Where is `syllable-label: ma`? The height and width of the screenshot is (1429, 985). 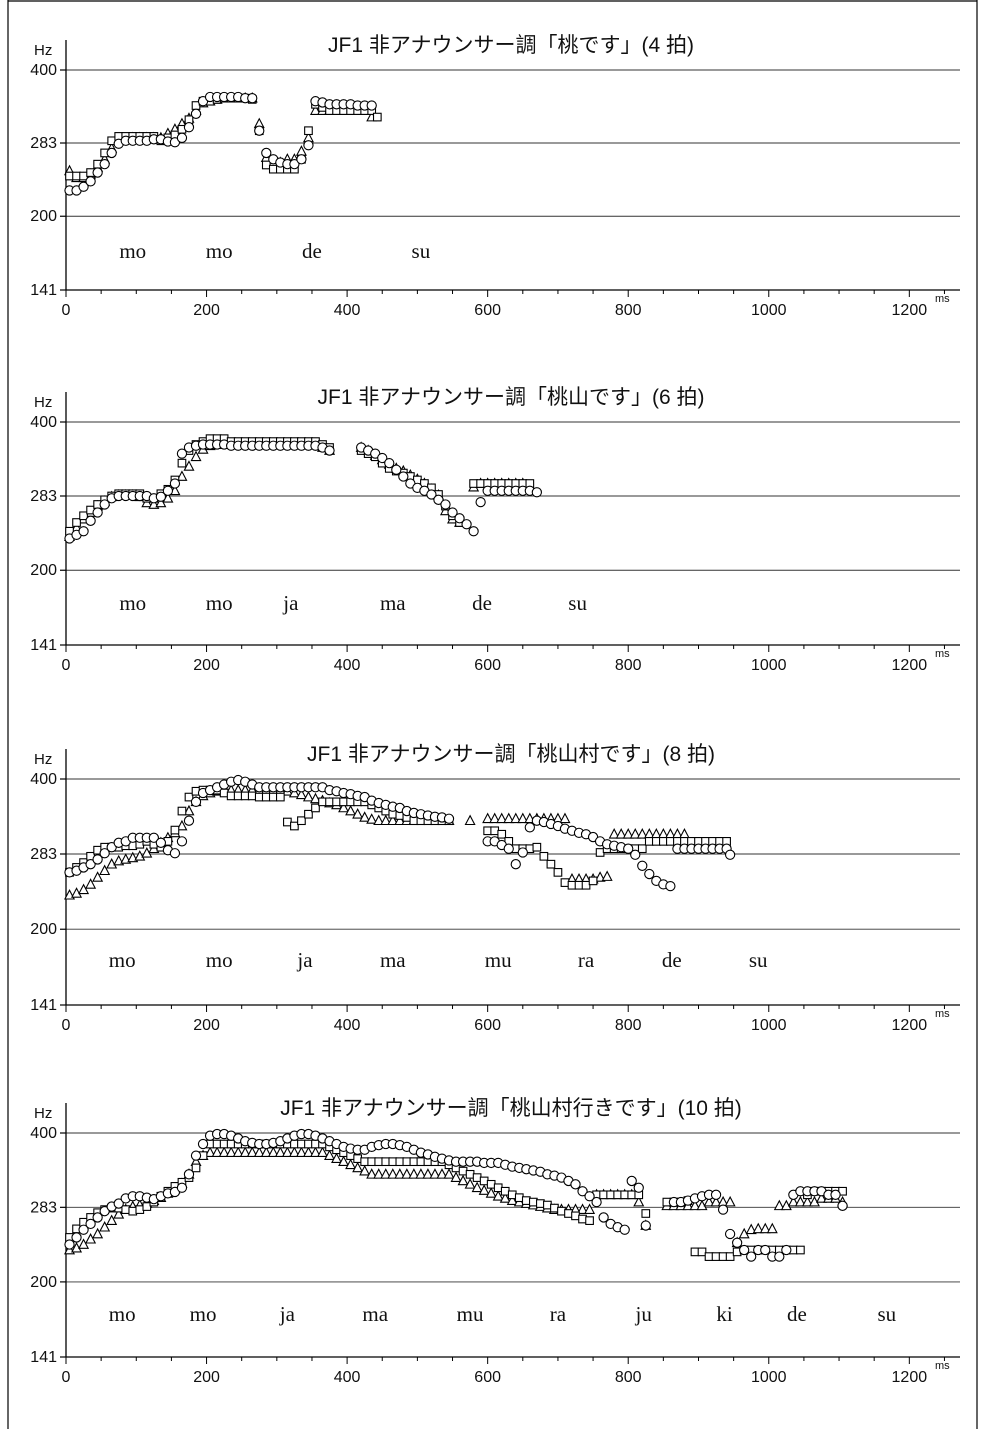 syllable-label: ma is located at coordinates (393, 603).